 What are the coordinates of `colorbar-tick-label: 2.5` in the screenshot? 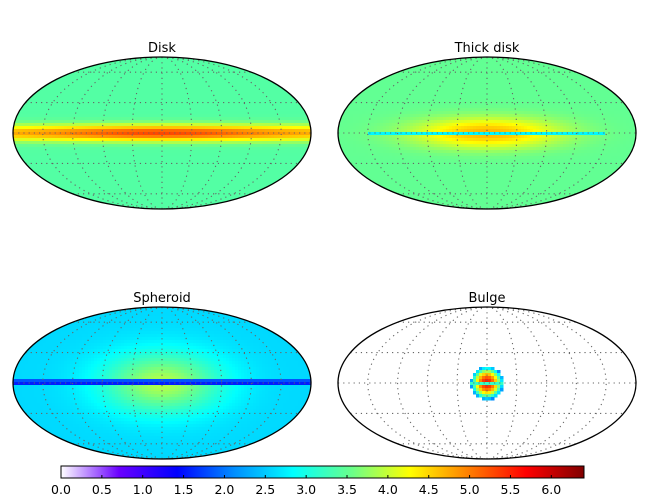 It's located at (265, 489).